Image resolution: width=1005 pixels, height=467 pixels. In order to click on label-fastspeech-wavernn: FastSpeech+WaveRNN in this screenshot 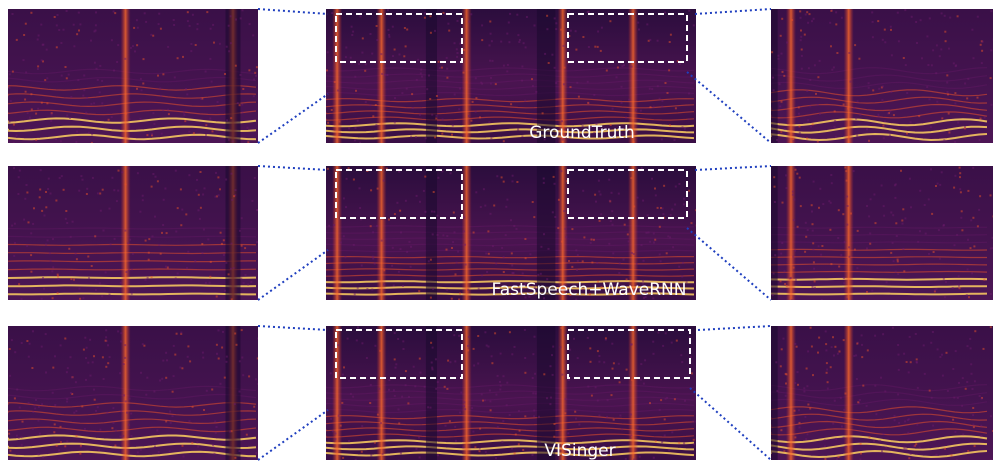, I will do `click(589, 290)`.